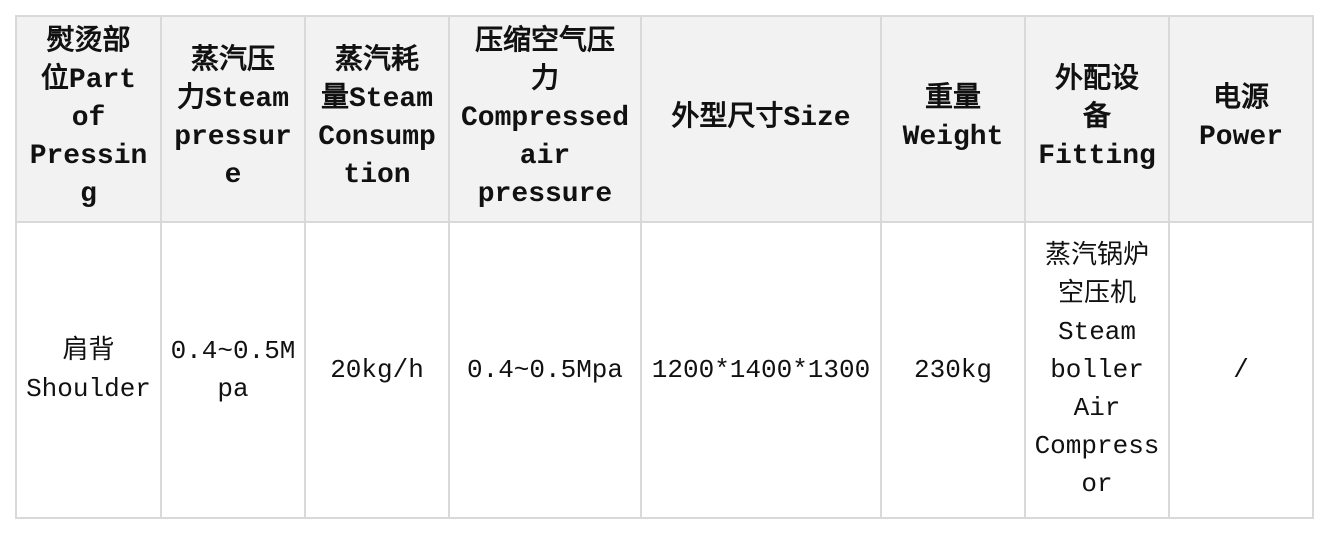 The image size is (1328, 538). I want to click on header-power: 电源 Power, so click(1241, 119).